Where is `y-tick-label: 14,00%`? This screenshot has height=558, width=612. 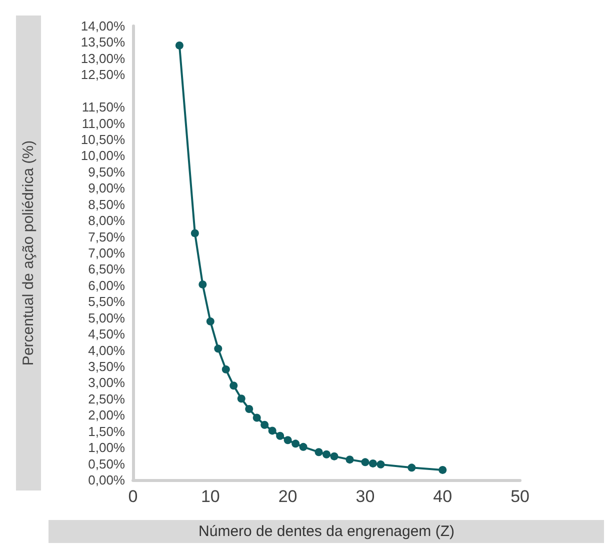
y-tick-label: 14,00% is located at coordinates (103, 26).